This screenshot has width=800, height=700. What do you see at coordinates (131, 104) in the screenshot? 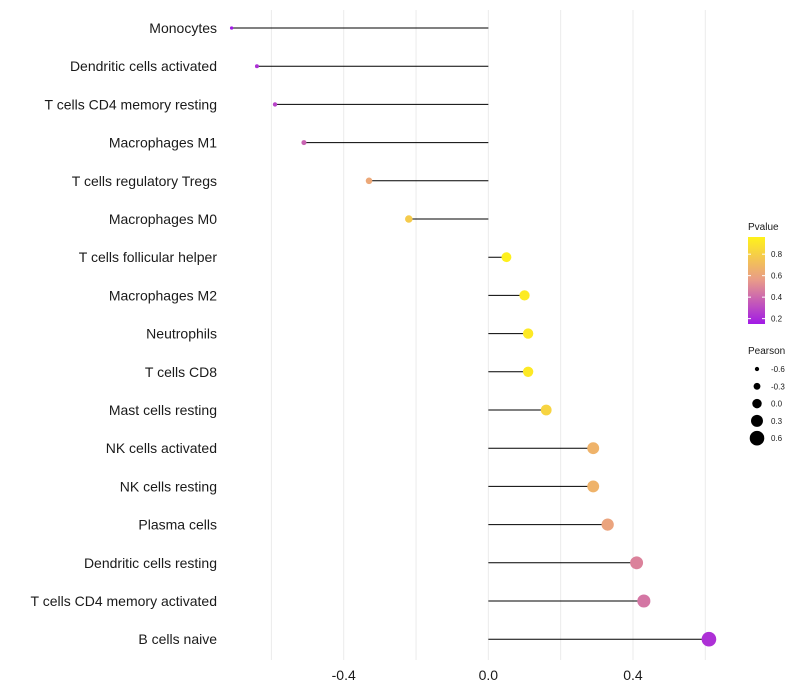
I see `category-label: T cells CD4 memory resting` at bounding box center [131, 104].